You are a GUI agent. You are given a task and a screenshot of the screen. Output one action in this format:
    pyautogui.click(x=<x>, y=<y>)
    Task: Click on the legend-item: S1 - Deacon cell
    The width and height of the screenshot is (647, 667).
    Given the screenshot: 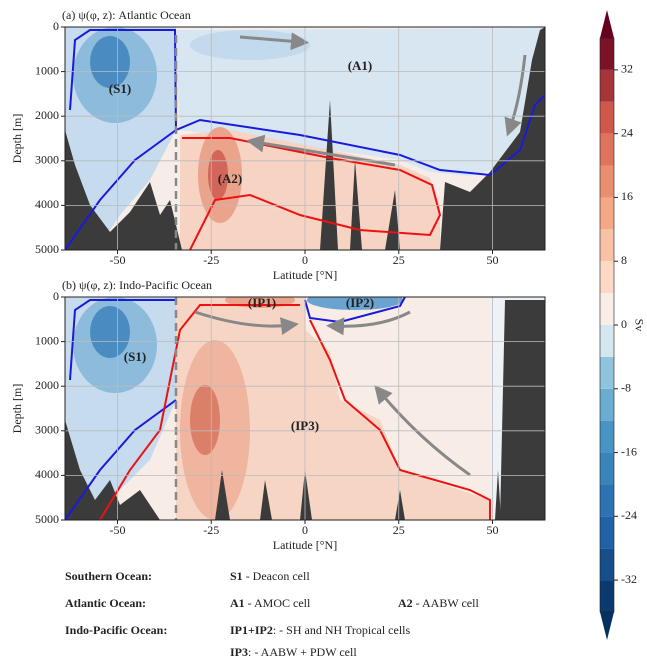 What is the action you would take?
    pyautogui.click(x=270, y=576)
    